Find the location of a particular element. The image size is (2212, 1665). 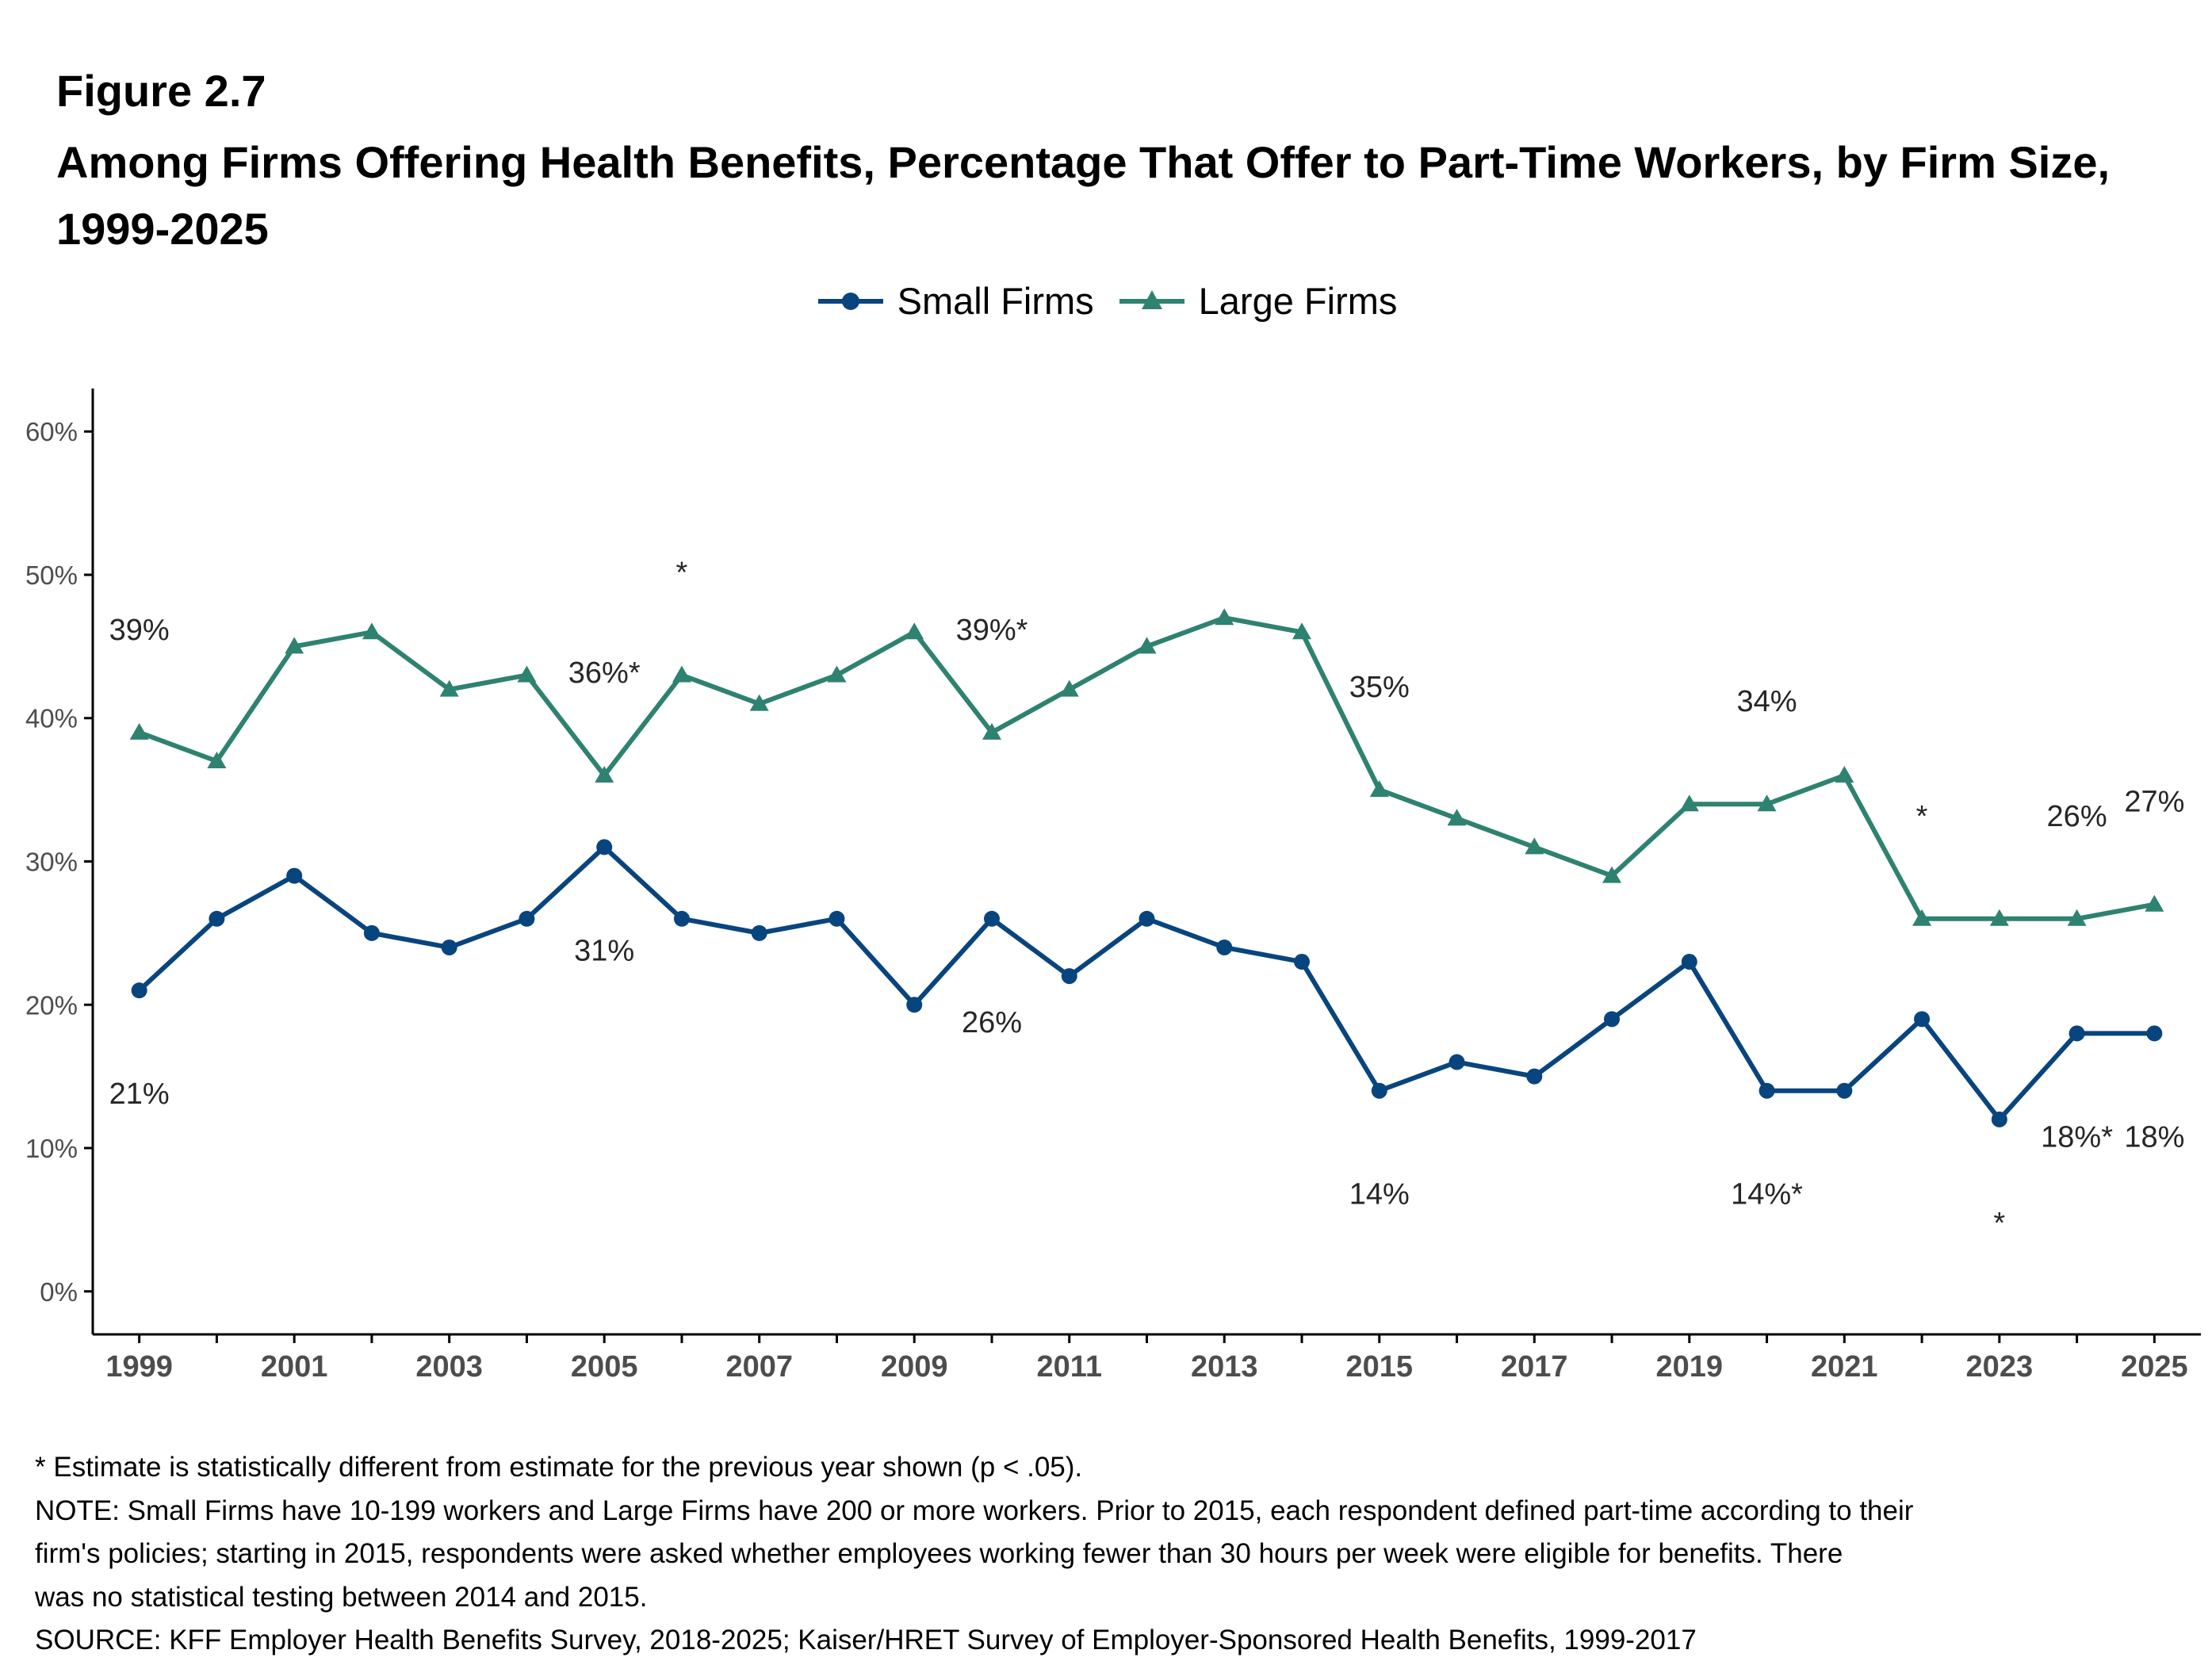

legend-item-small-firms: Small Firms is located at coordinates (955, 301).